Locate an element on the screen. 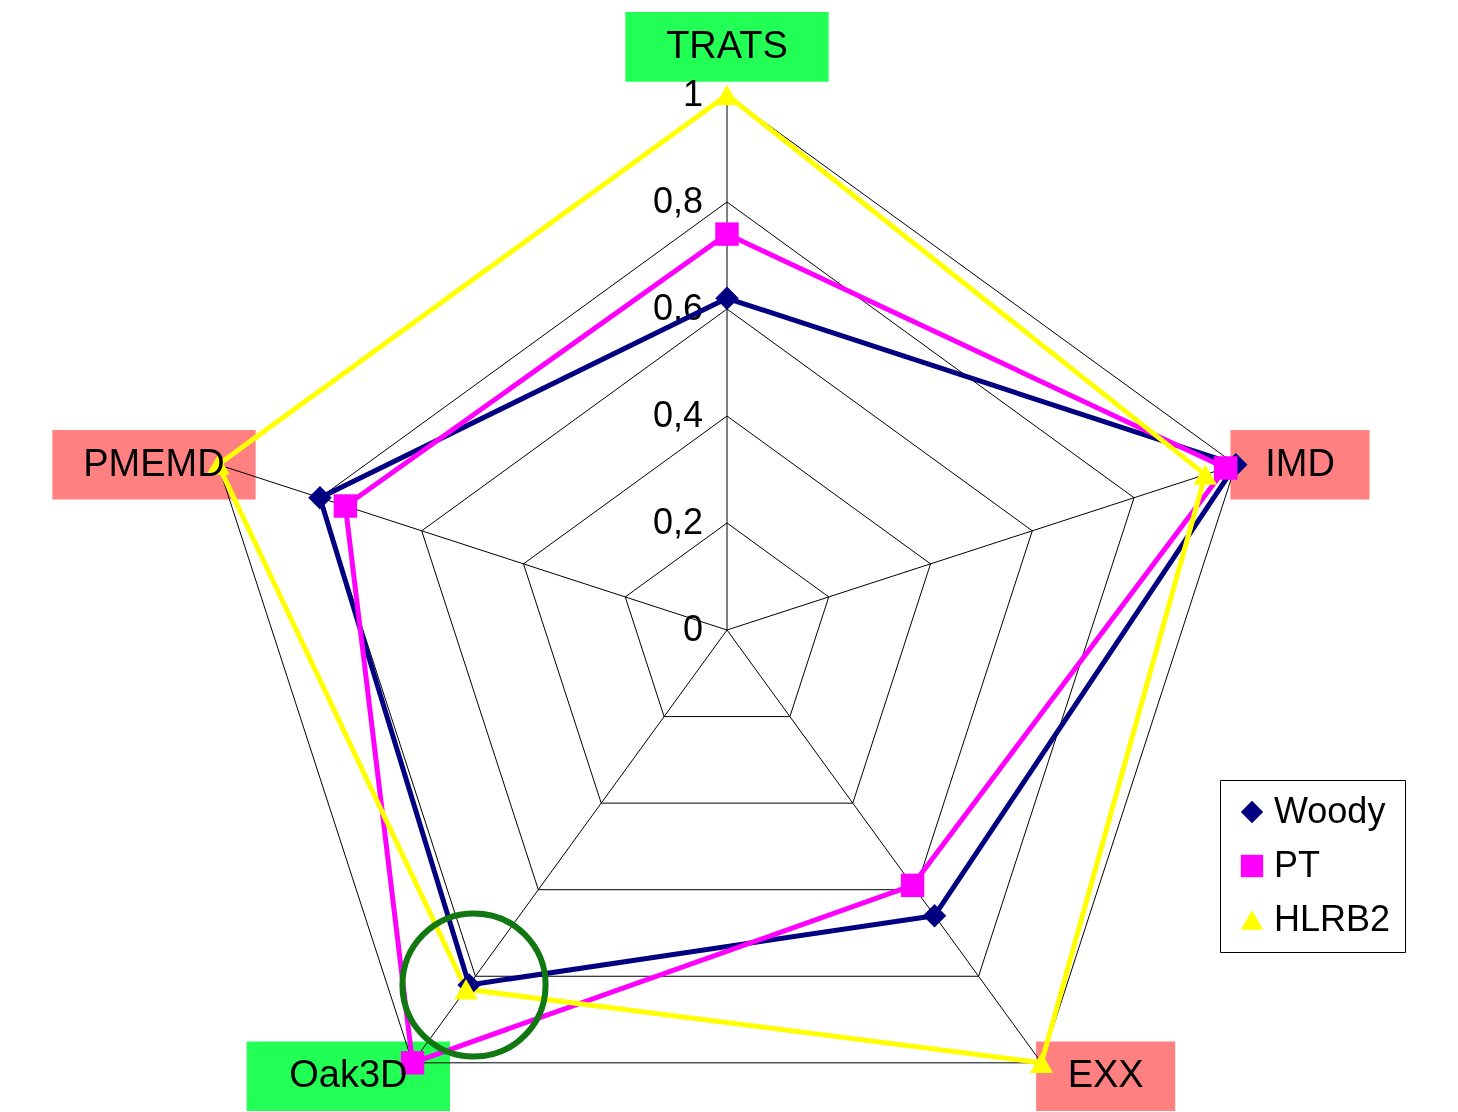 The width and height of the screenshot is (1458, 1112). y-tick-label: 0,8 is located at coordinates (677, 200).